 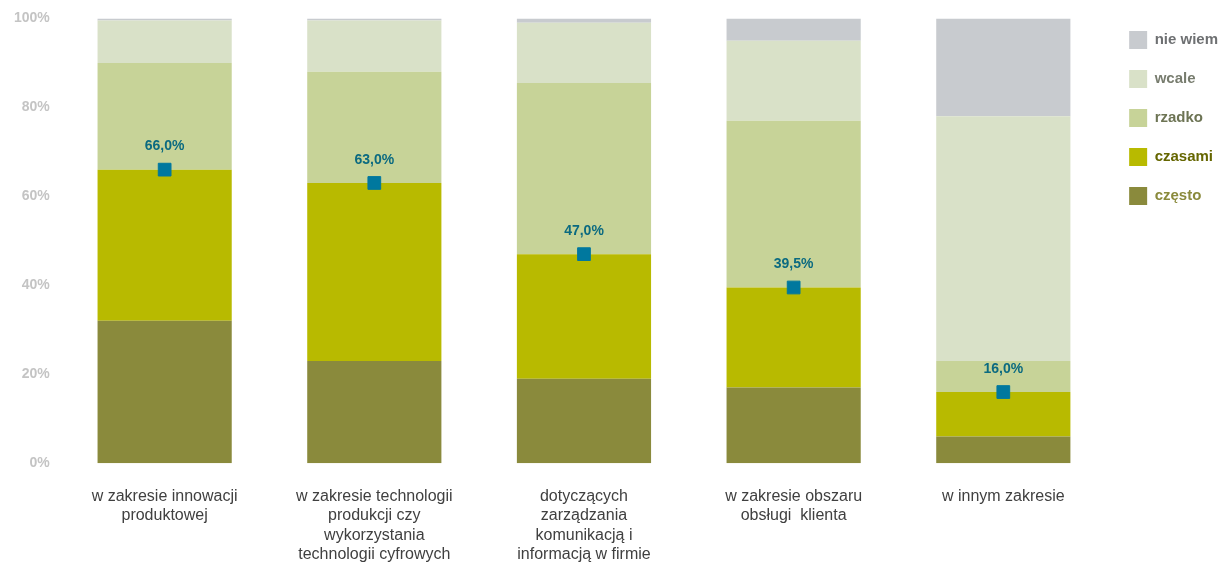 What do you see at coordinates (374, 158) in the screenshot?
I see `data-label: 63,0%` at bounding box center [374, 158].